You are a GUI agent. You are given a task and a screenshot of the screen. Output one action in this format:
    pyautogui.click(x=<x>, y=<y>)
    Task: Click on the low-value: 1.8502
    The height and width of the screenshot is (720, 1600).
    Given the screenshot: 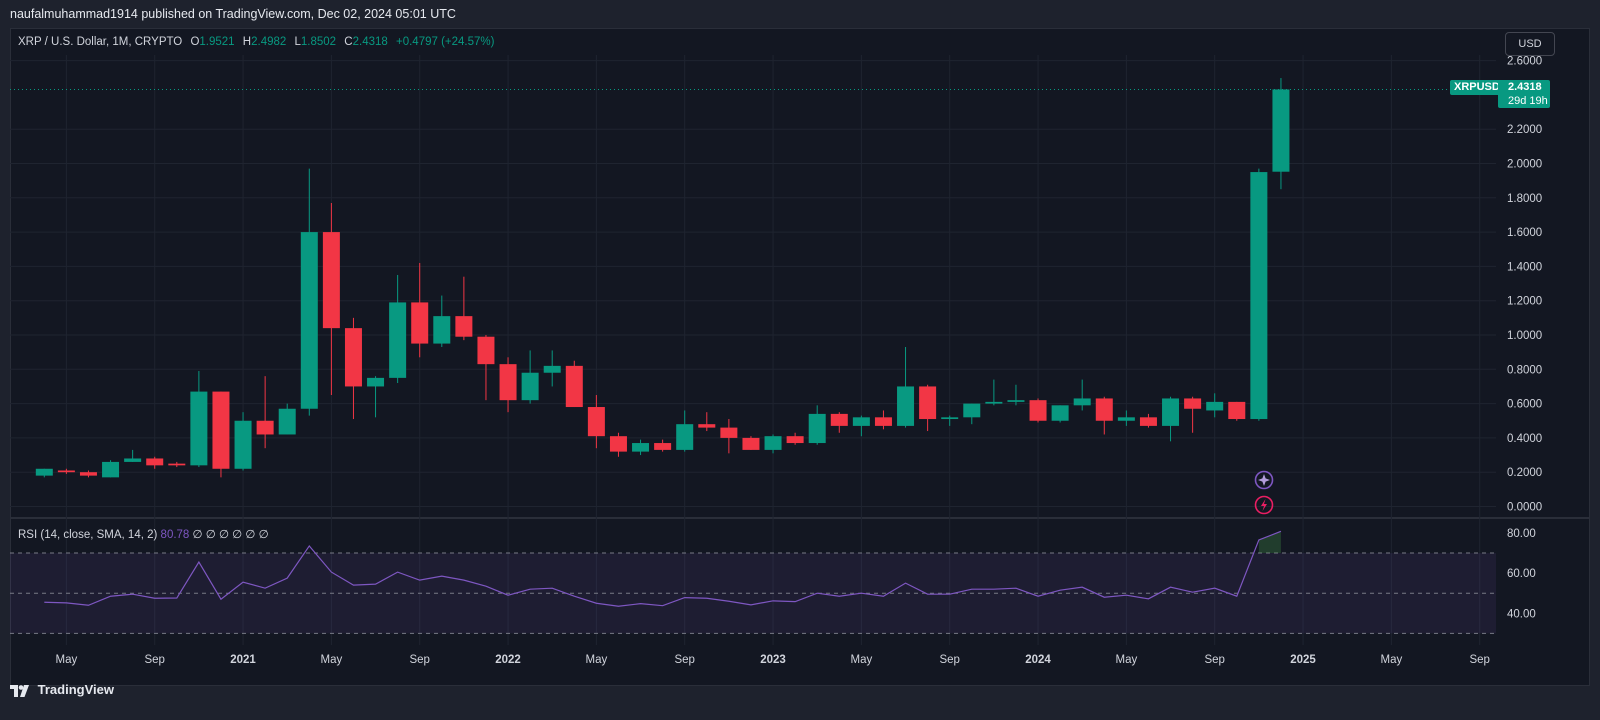 What is the action you would take?
    pyautogui.click(x=318, y=42)
    